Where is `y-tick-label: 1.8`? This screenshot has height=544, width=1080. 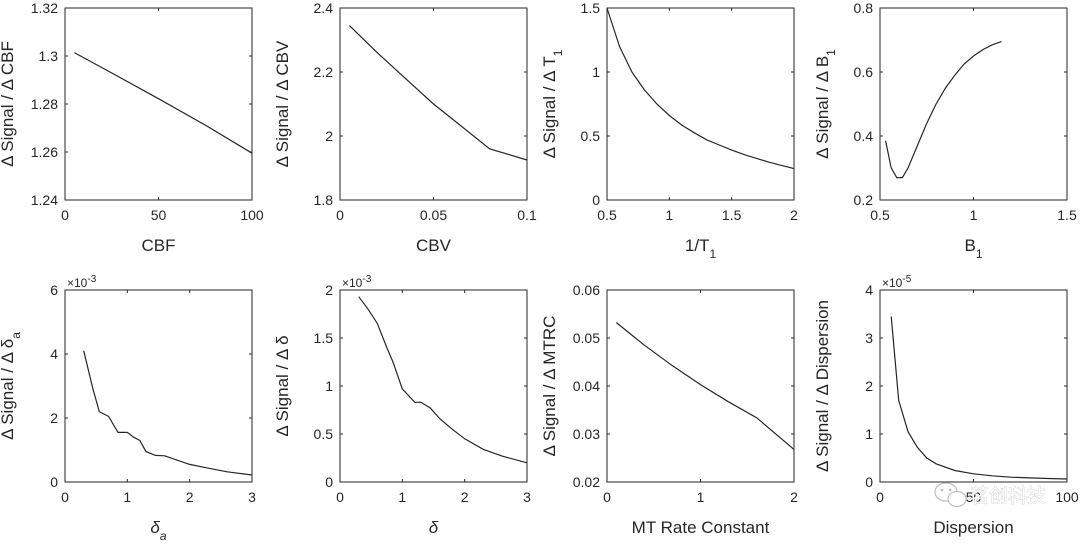 y-tick-label: 1.8 is located at coordinates (324, 200).